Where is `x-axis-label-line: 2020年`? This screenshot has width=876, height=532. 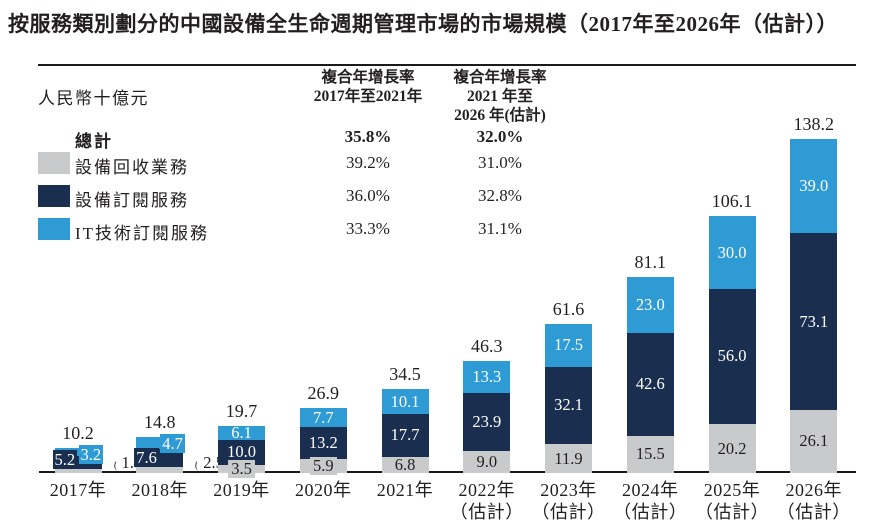 x-axis-label-line: 2020年 is located at coordinates (323, 490).